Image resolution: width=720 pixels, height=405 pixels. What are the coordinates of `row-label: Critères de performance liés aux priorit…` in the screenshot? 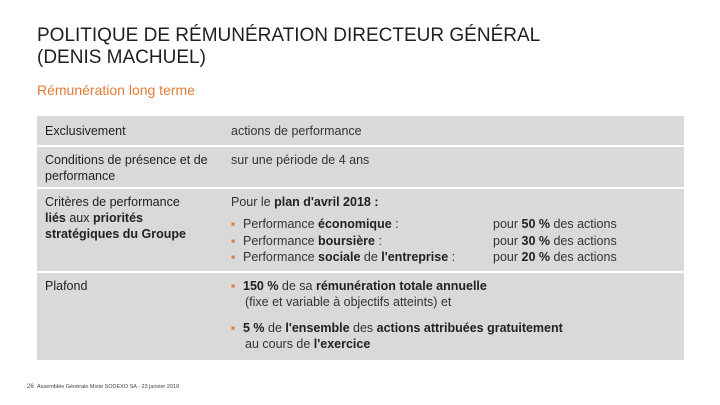 It's located at (115, 218).